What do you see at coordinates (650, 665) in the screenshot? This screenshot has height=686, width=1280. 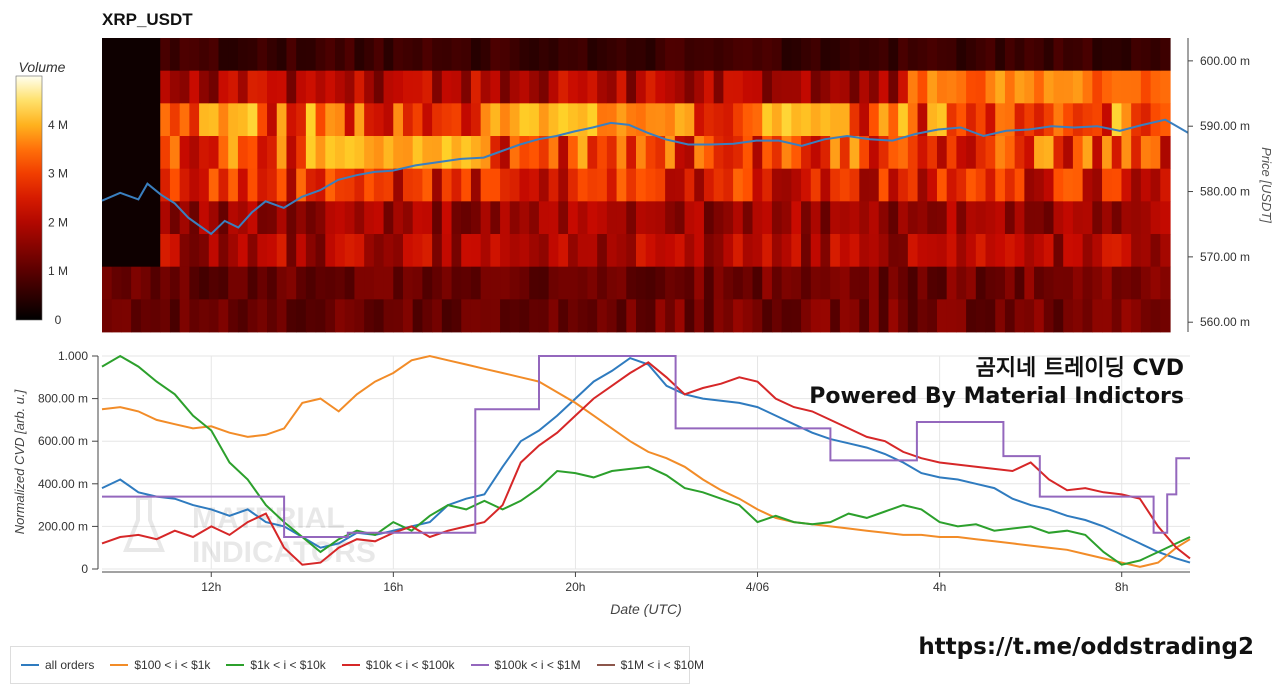 I see `legend-item: $1M < i < $10M` at bounding box center [650, 665].